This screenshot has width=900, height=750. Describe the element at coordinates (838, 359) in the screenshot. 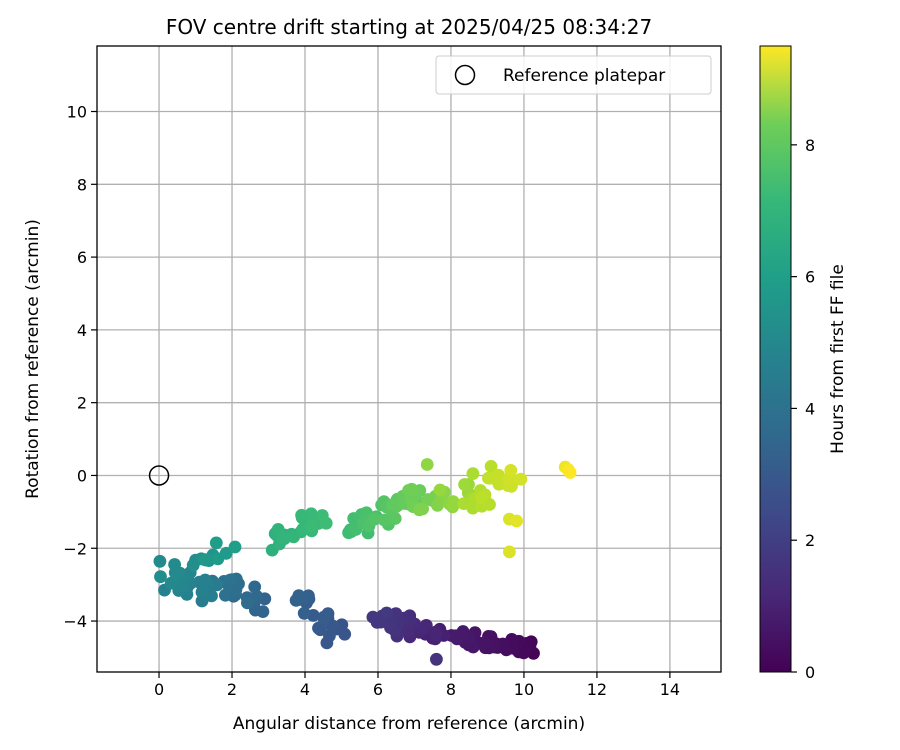

I see `colorbar-label: Hours from first FF file` at that location.